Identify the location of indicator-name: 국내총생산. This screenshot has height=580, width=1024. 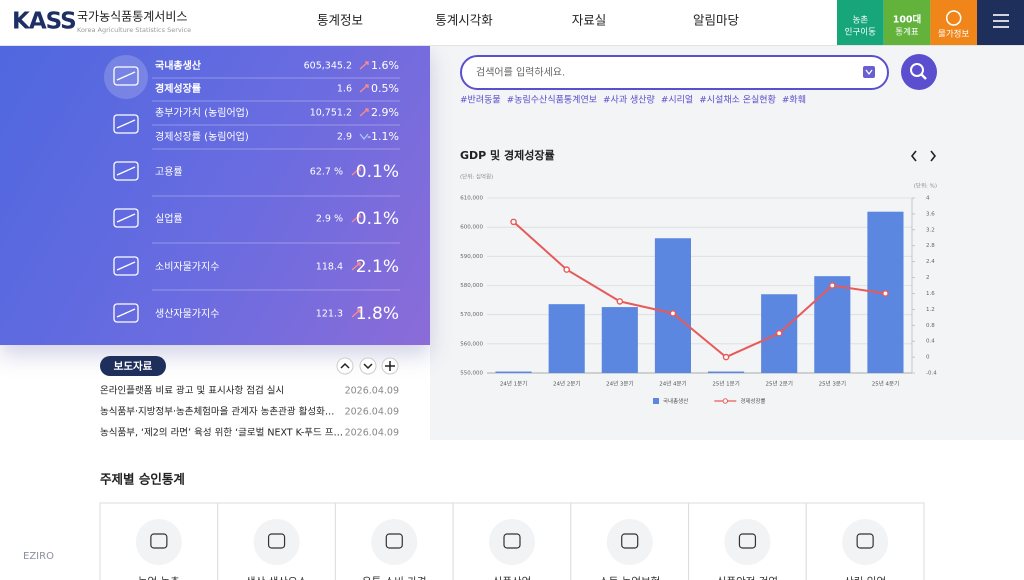
(178, 65).